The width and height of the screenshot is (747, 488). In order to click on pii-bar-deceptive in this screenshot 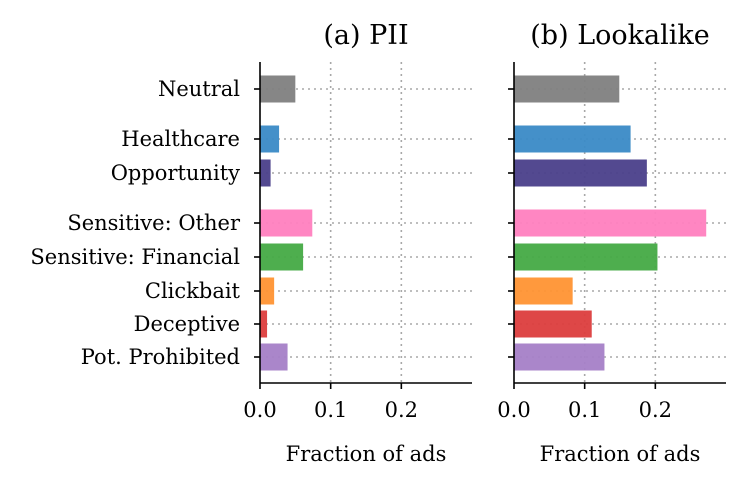, I will do `click(264, 324)`.